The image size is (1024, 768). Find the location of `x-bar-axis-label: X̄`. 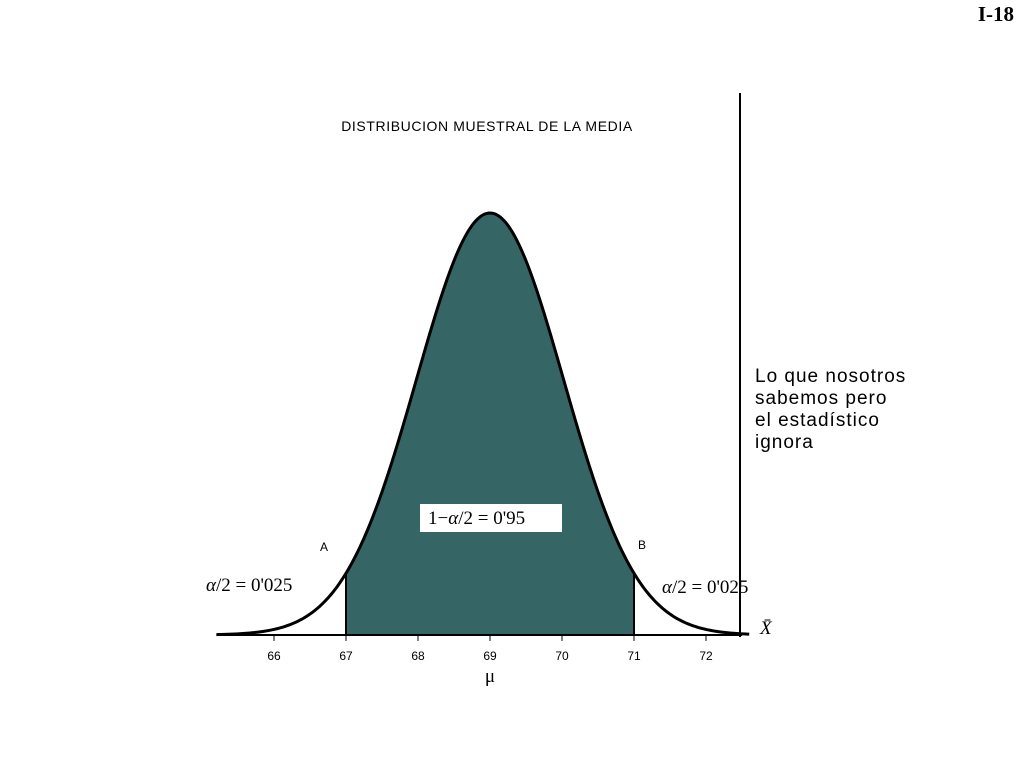

x-bar-axis-label: X̄ is located at coordinates (766, 628).